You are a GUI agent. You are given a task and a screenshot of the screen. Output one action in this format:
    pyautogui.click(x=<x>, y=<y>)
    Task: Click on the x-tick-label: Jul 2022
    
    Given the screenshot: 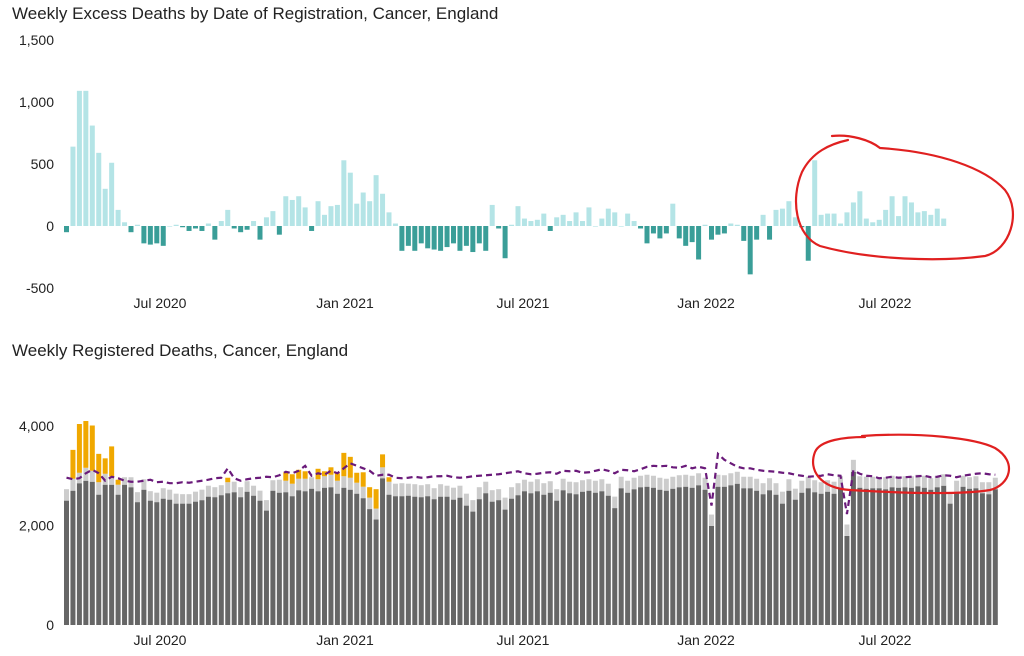 What is the action you would take?
    pyautogui.click(x=885, y=640)
    